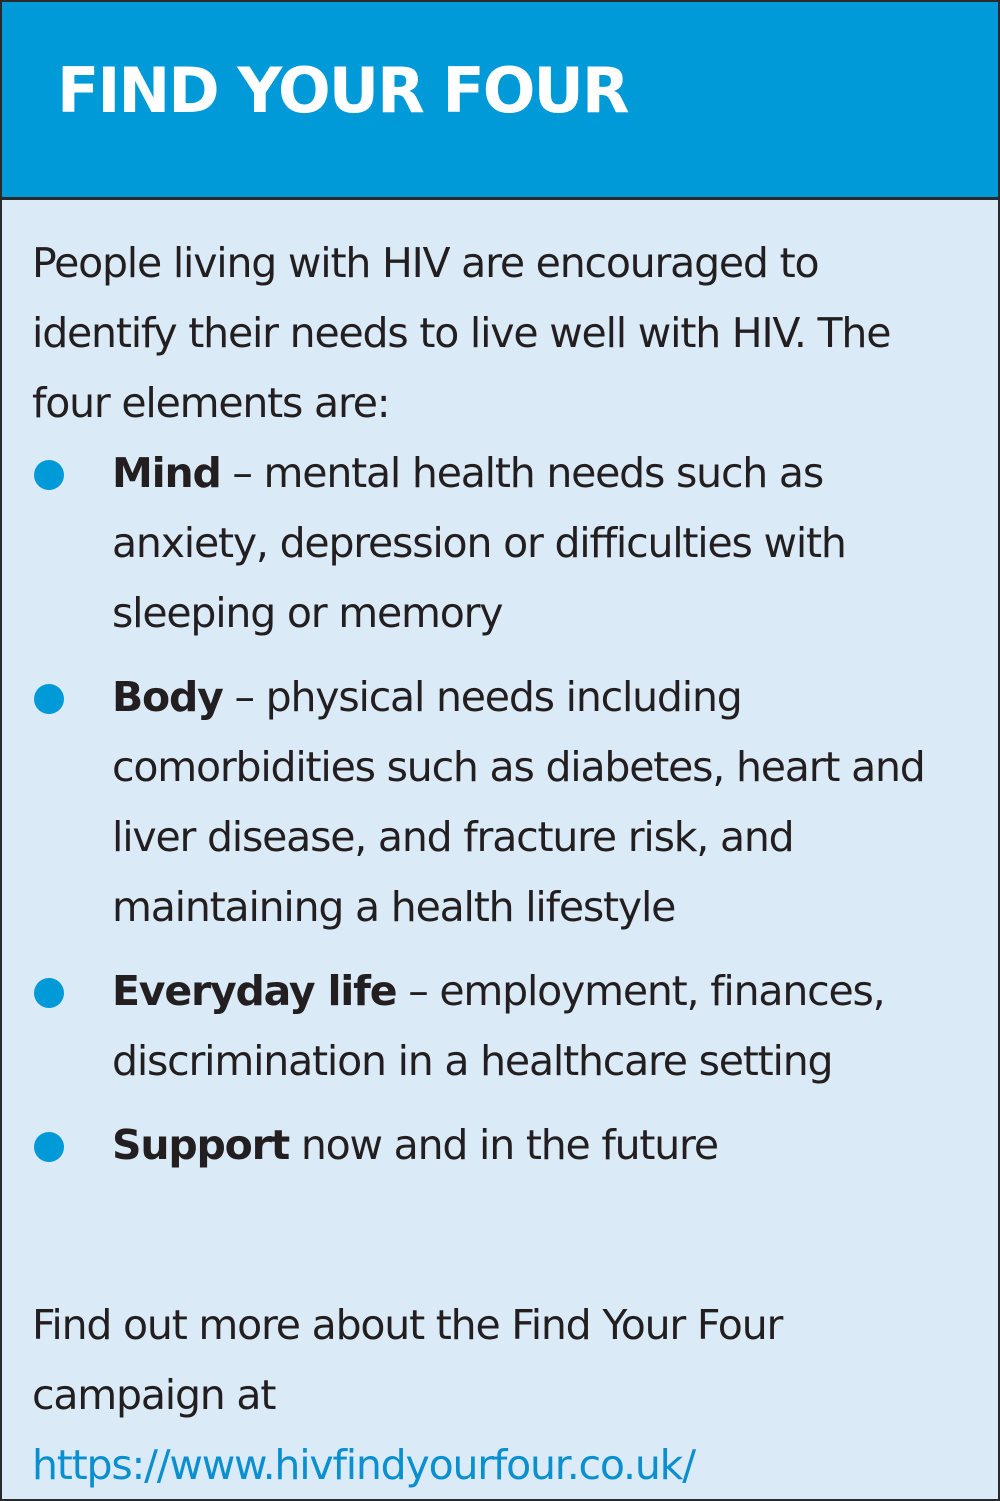  I want to click on item-term: Everyday life, so click(255, 991).